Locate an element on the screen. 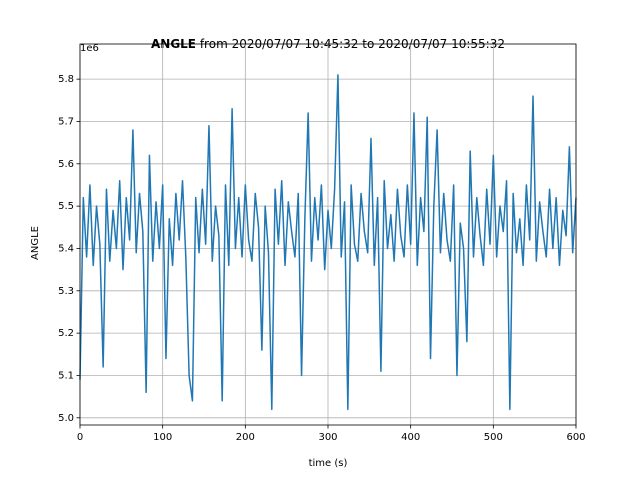 The width and height of the screenshot is (640, 480). y-tick-label: 5.6 is located at coordinates (66, 164).